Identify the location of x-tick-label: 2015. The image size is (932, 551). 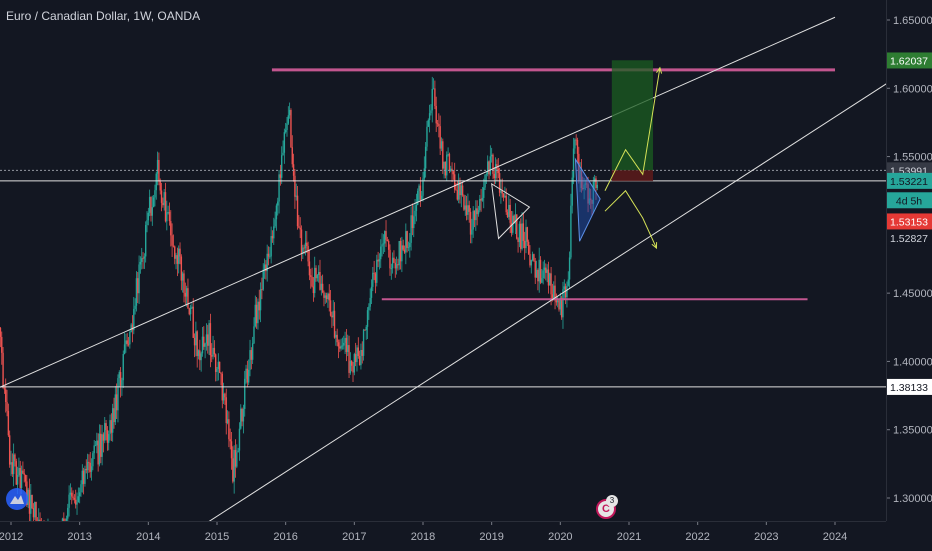
(217, 537).